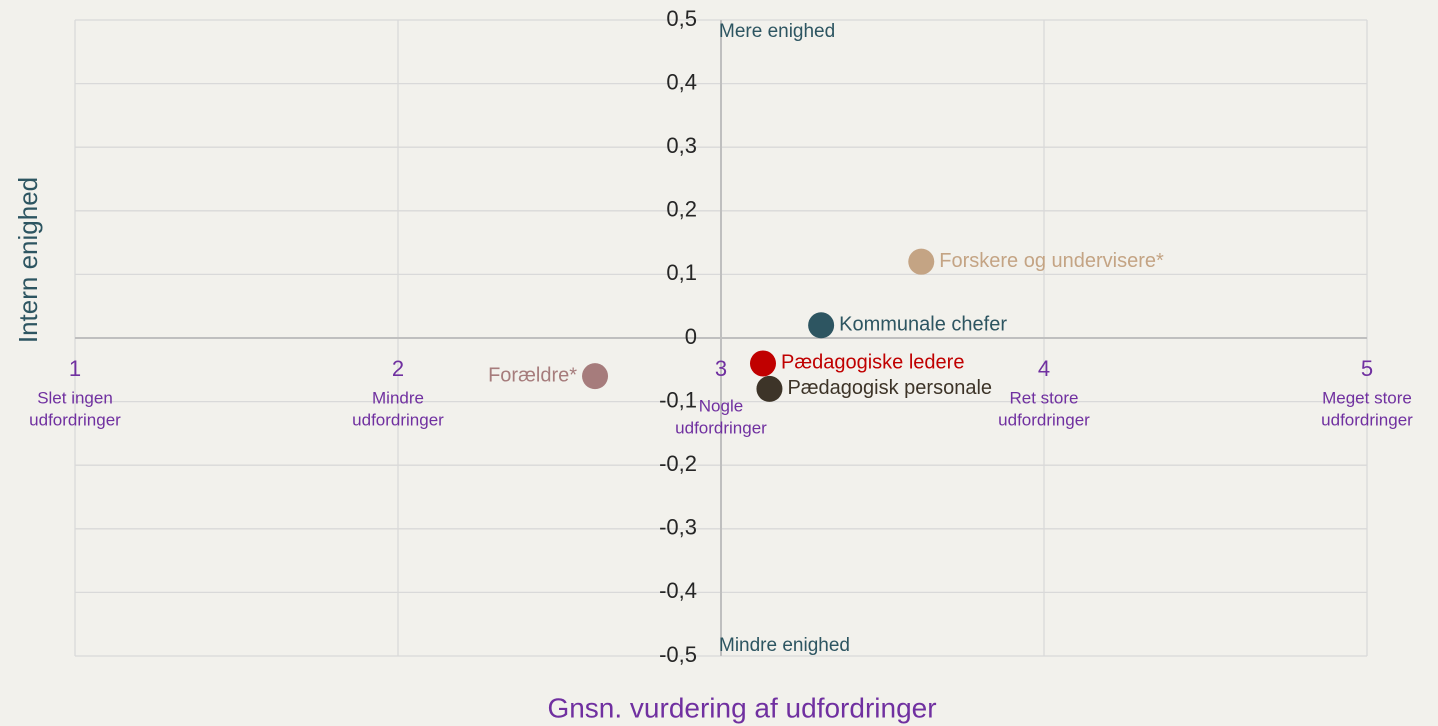 The image size is (1438, 726). I want to click on x-tick-description: Nogle, so click(721, 405).